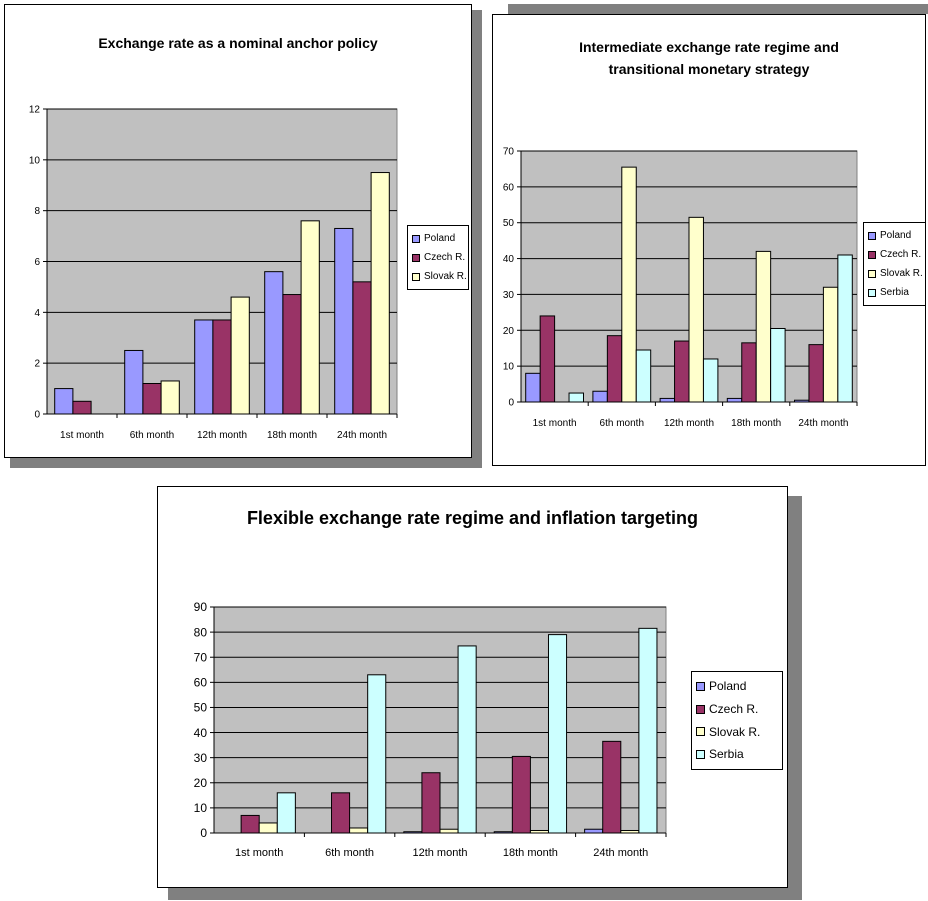 The width and height of the screenshot is (928, 901). What do you see at coordinates (696, 309) in the screenshot?
I see `chart2-bar-slovak-r-12th-month` at bounding box center [696, 309].